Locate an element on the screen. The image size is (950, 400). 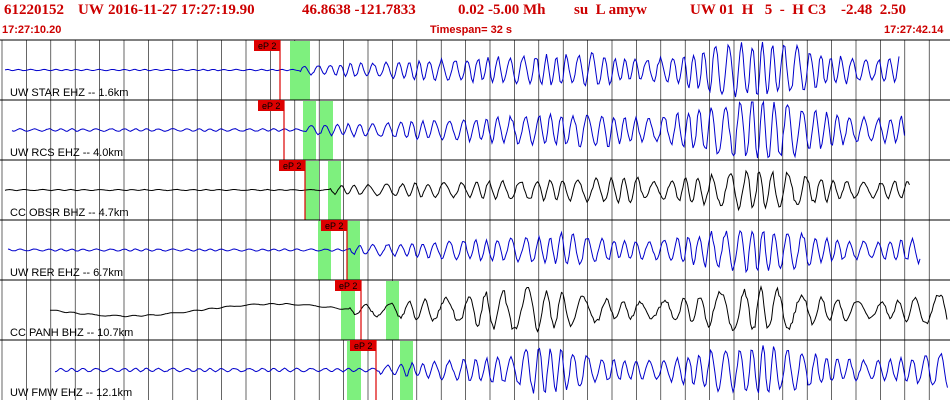
trace-label: UW STAR EHZ -- 1.6km is located at coordinates (69, 93).